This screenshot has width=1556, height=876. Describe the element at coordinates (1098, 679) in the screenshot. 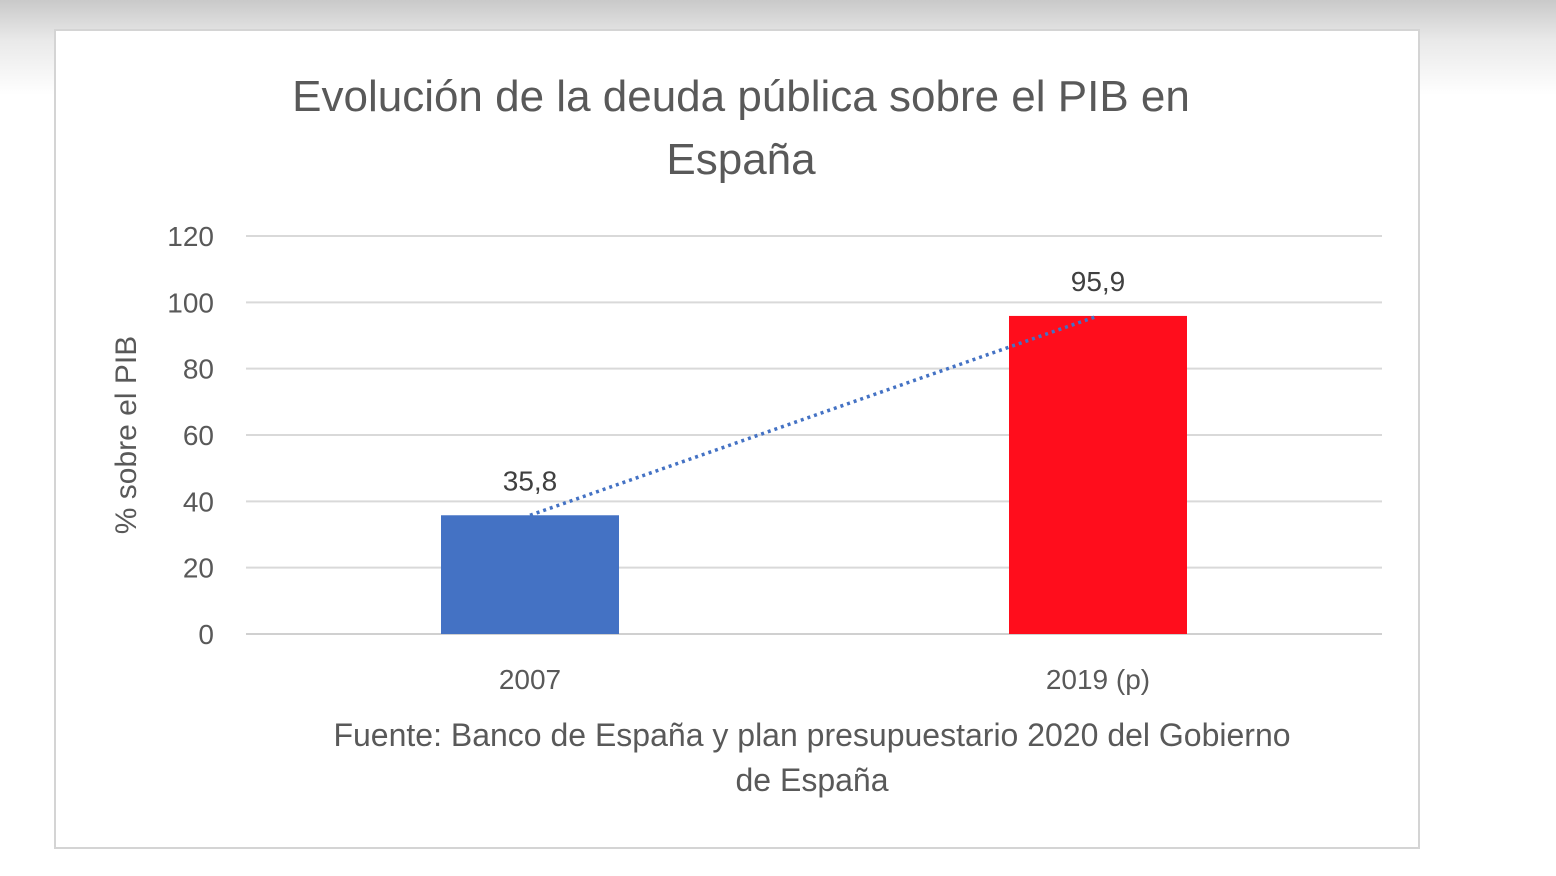

I see `x-tick-label: 2019 (p)` at that location.